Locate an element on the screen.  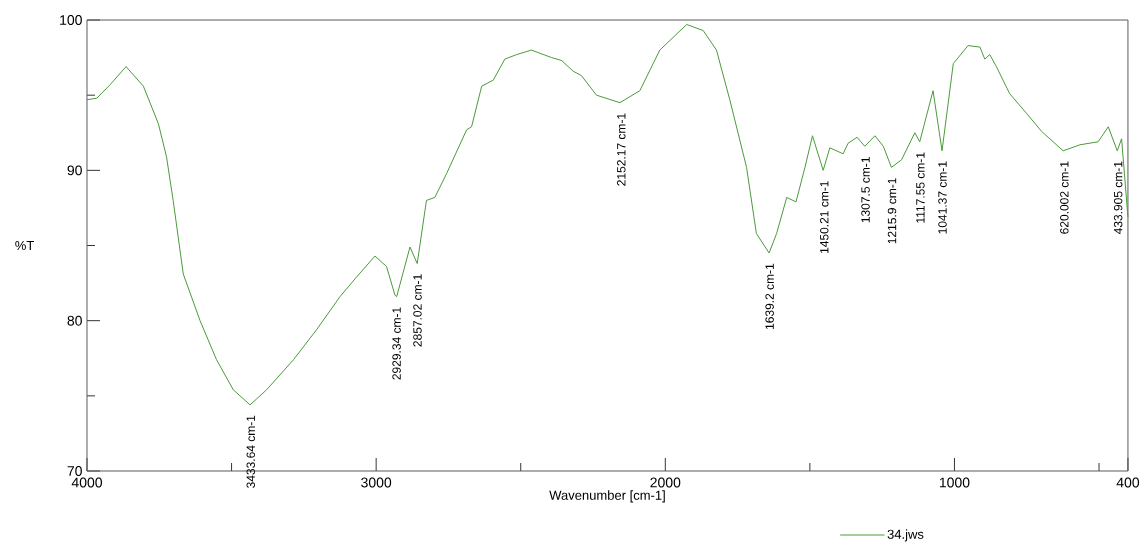
annotation: 2929.34 cm-1 is located at coordinates (396, 343).